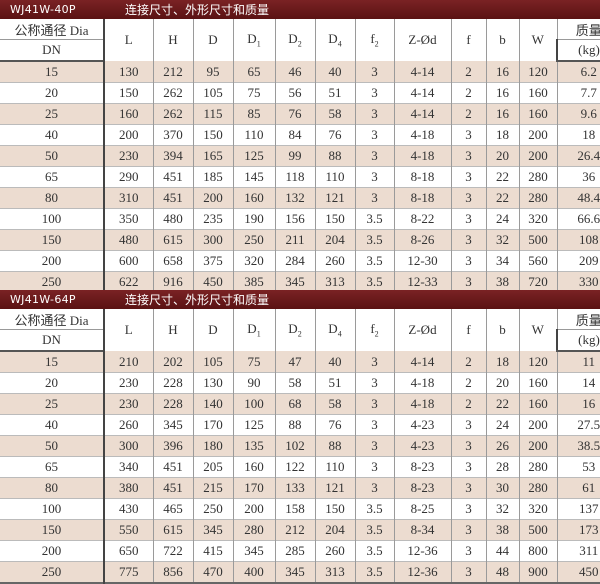 The width and height of the screenshot is (600, 584). What do you see at coordinates (537, 282) in the screenshot?
I see `table-cell: 720` at bounding box center [537, 282].